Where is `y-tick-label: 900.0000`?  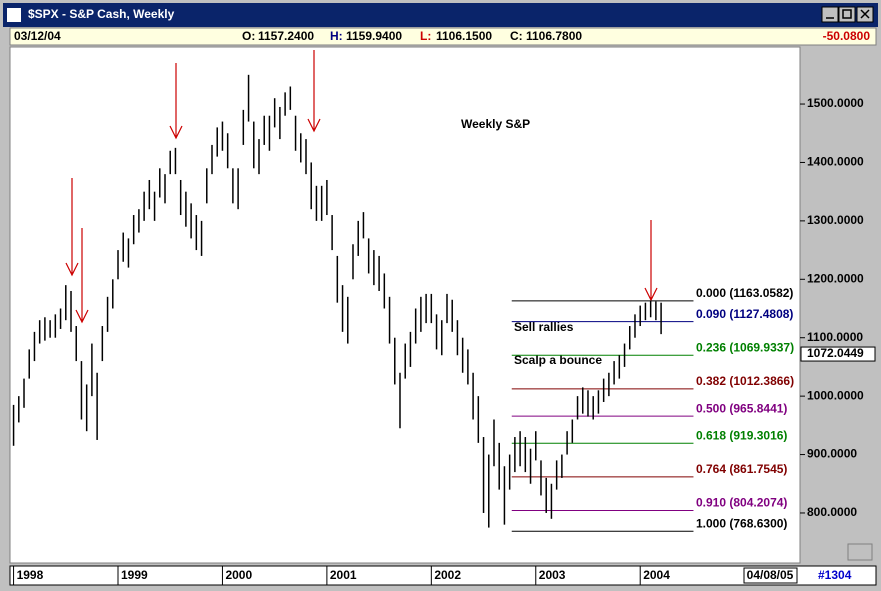 y-tick-label: 900.0000 is located at coordinates (832, 454).